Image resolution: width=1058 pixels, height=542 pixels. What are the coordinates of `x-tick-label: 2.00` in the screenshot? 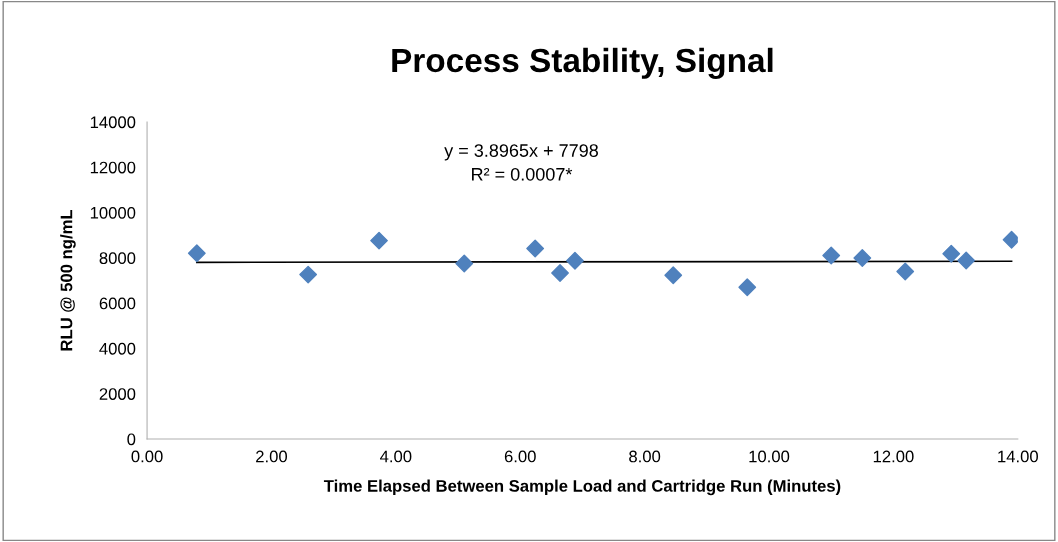 It's located at (272, 456).